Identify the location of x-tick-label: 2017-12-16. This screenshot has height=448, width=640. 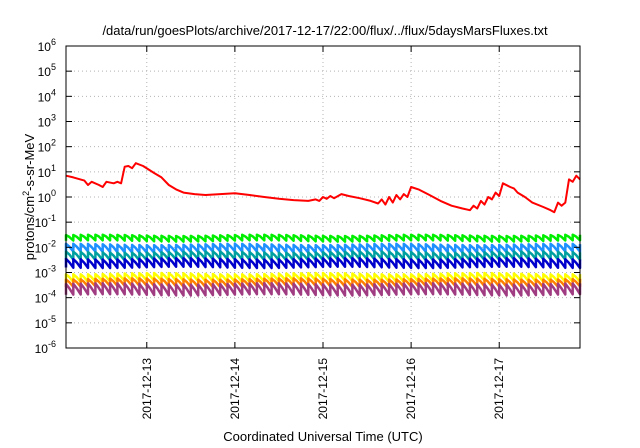
(411, 389).